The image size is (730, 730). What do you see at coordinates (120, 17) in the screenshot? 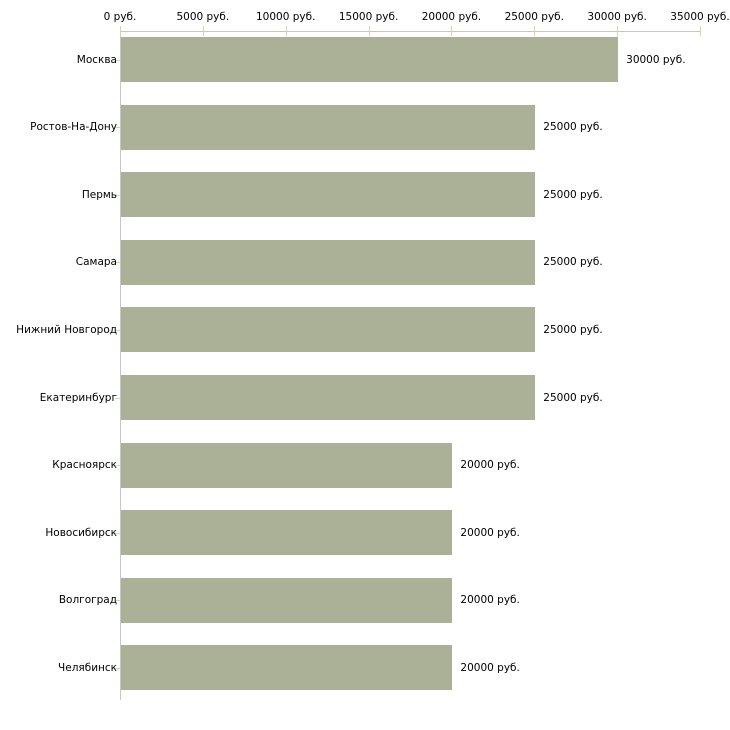
I see `x-axis-tick-label: 0 руб.` at bounding box center [120, 17].